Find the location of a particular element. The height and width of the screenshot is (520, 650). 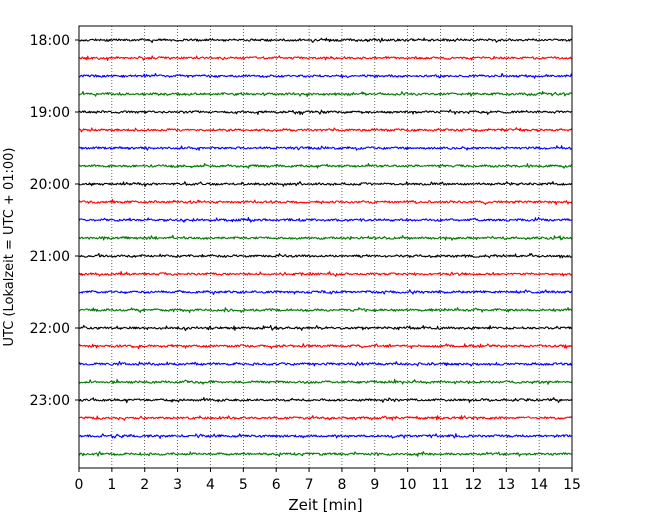

x-tick-label: 7 is located at coordinates (309, 485).